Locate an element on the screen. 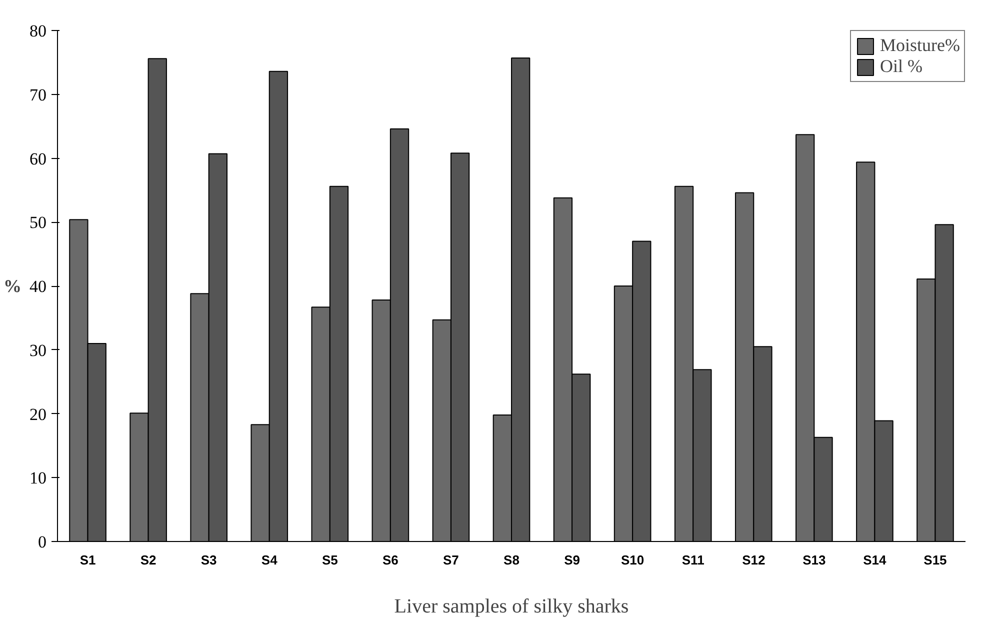 The height and width of the screenshot is (627, 992). y-axis-title: % is located at coordinates (13, 286).